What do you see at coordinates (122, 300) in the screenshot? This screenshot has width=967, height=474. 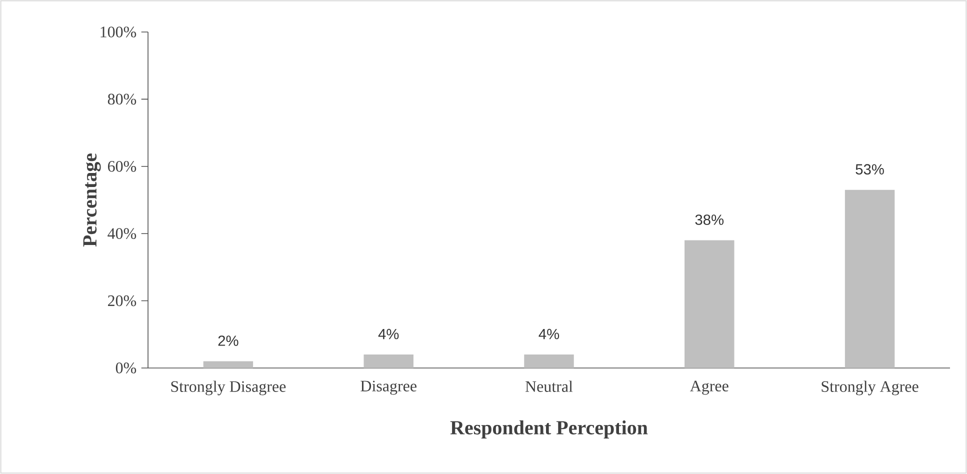 I see `y-tick-label: 20%` at bounding box center [122, 300].